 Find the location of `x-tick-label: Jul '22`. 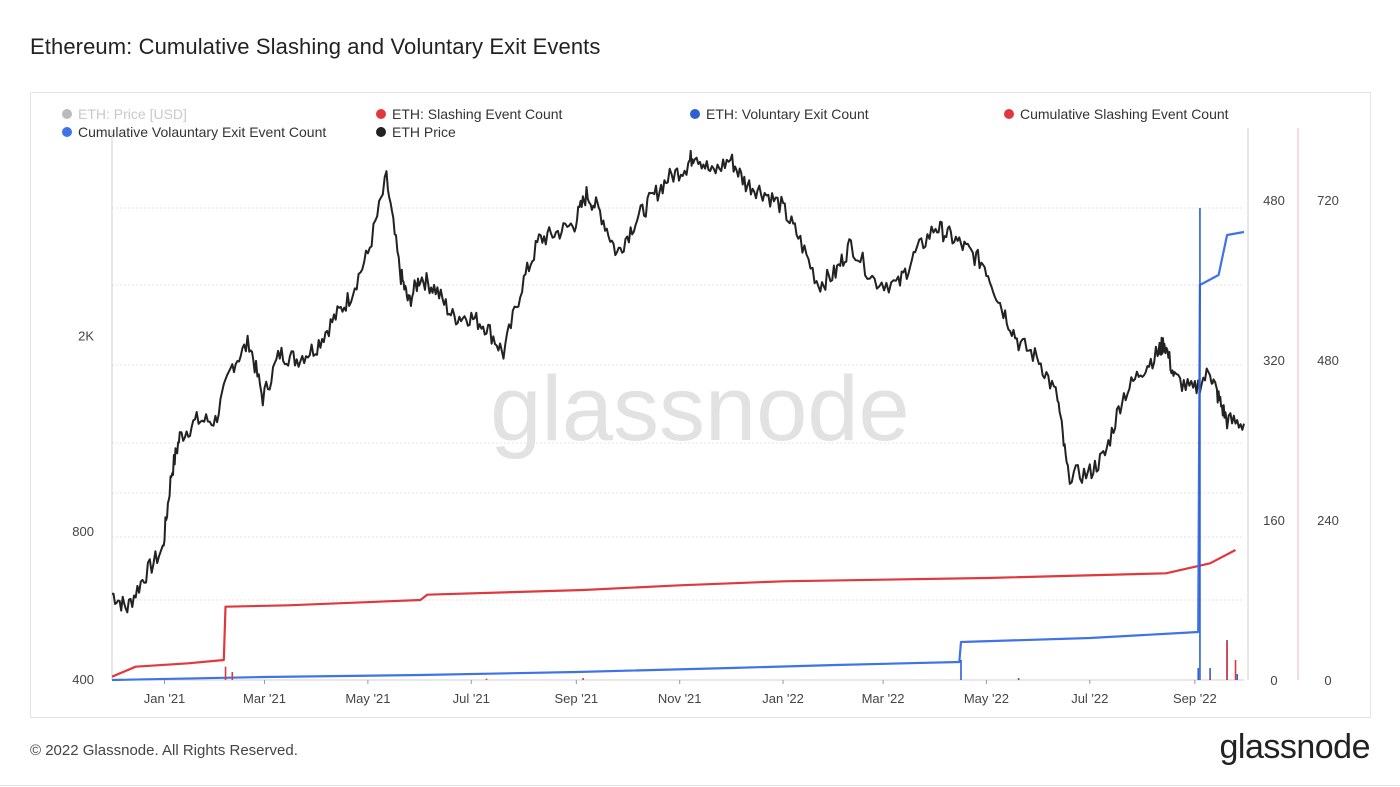

x-tick-label: Jul '22 is located at coordinates (1089, 698).